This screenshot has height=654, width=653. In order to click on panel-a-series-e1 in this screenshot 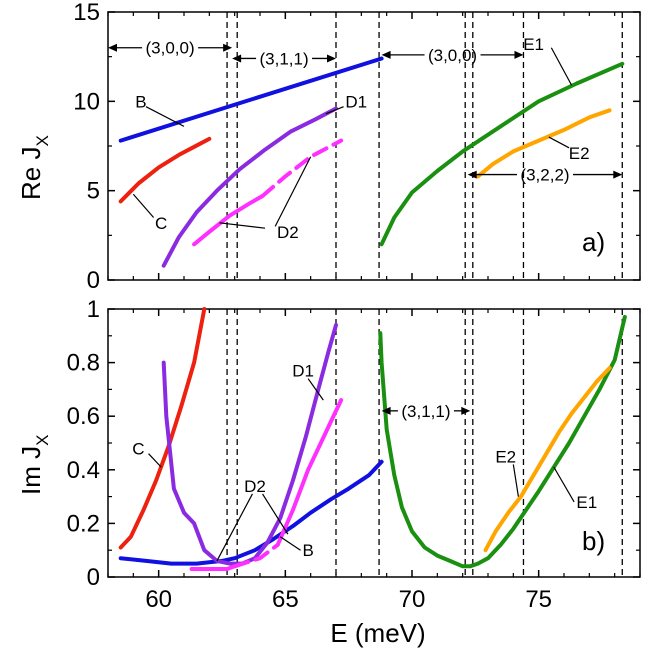, I will do `click(502, 154)`.